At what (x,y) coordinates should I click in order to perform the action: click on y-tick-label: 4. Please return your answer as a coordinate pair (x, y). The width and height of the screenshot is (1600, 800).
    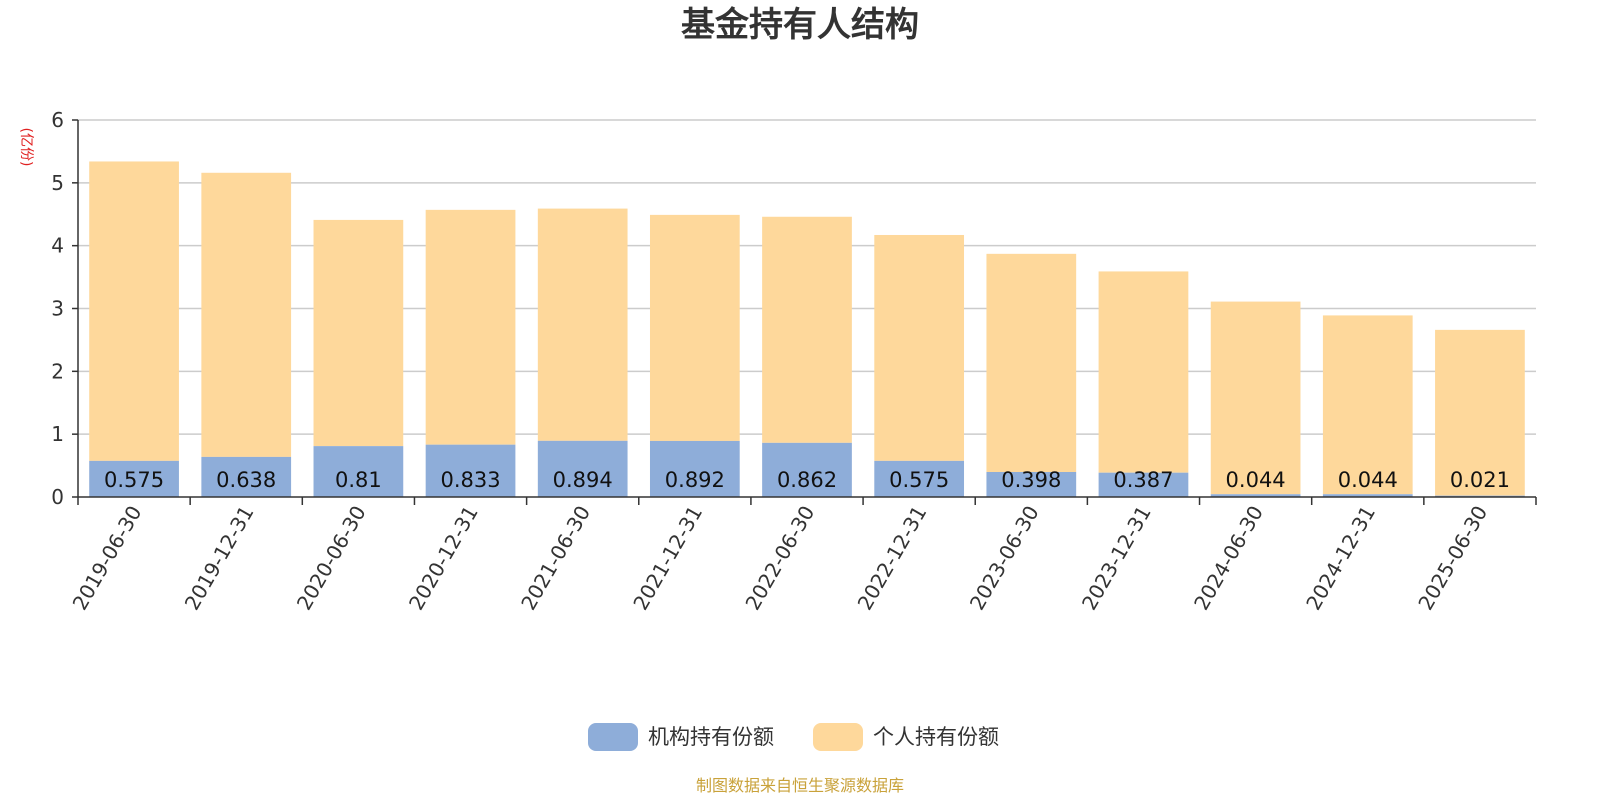
    Looking at the image, I should click on (57, 246).